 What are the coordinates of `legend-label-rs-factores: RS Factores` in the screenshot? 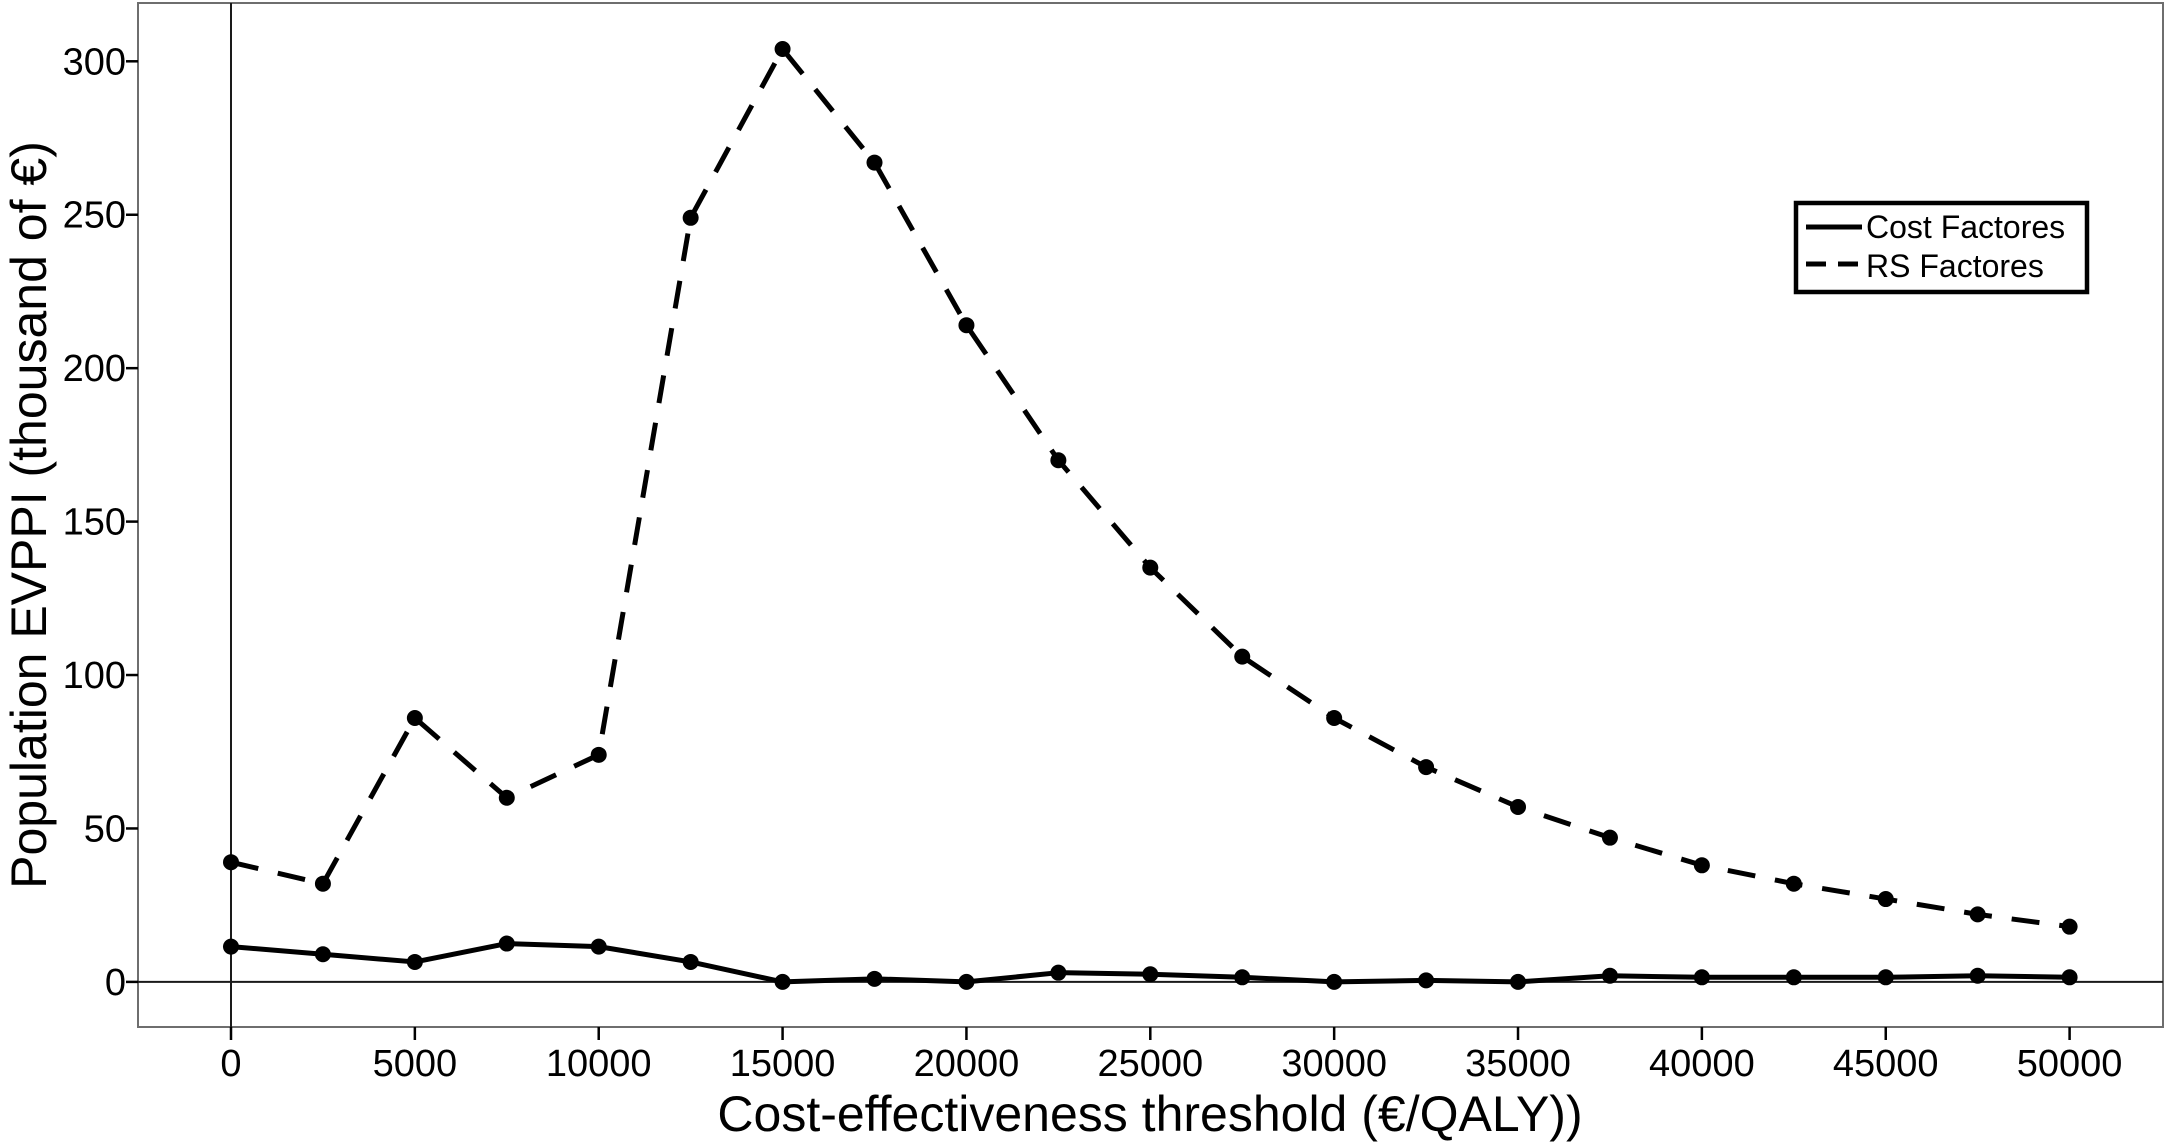 It's located at (1955, 266).